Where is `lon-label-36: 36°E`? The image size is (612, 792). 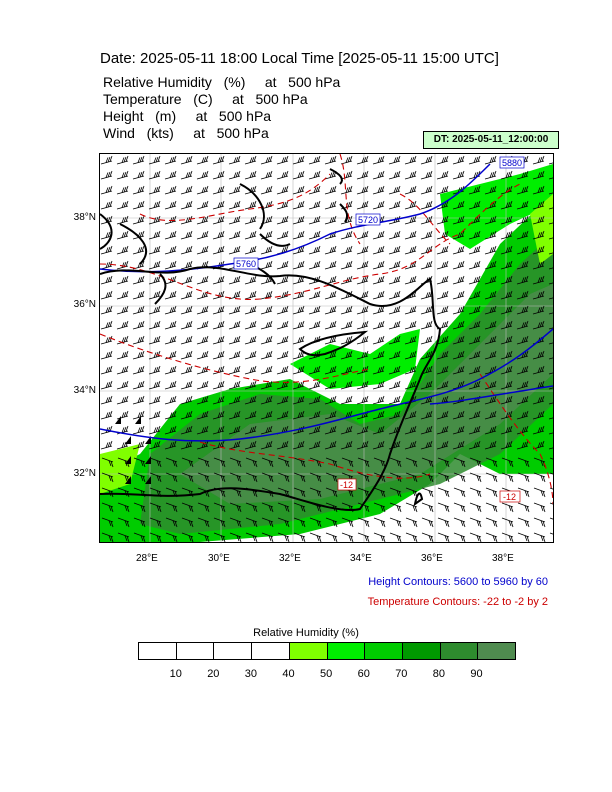
lon-label-36: 36°E is located at coordinates (432, 558).